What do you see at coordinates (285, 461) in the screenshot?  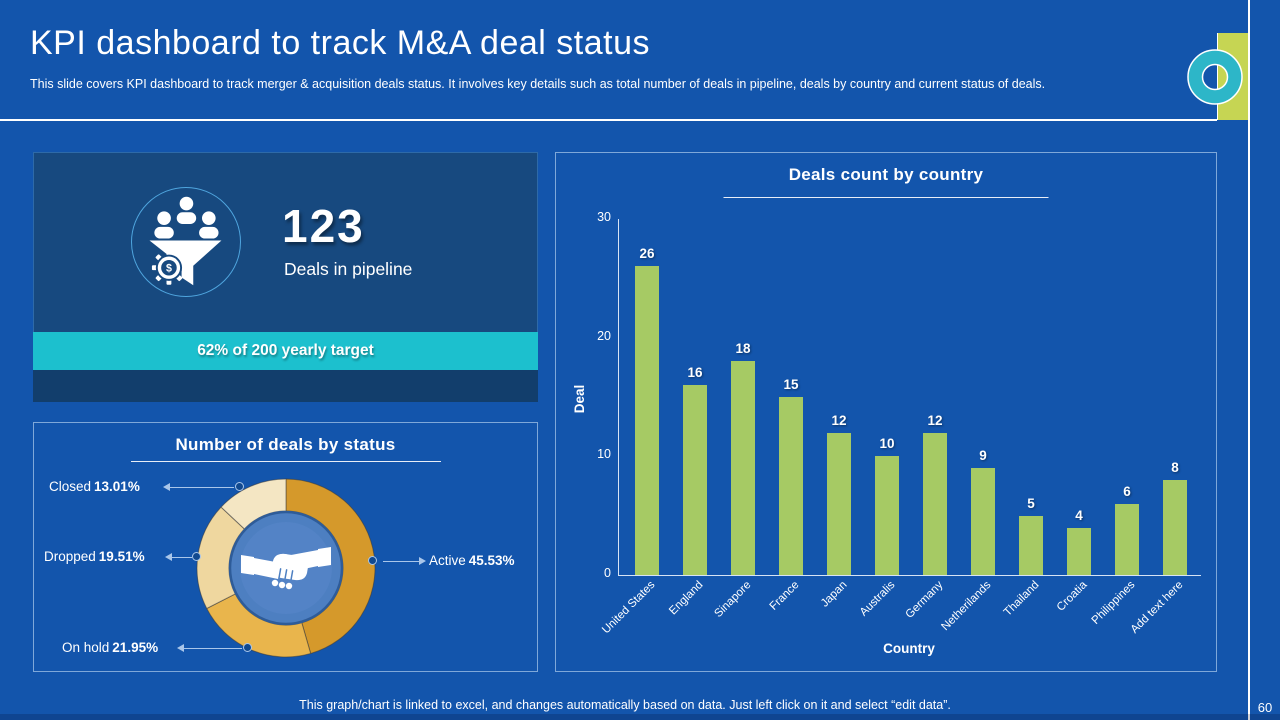 I see `donut-title-underline` at bounding box center [285, 461].